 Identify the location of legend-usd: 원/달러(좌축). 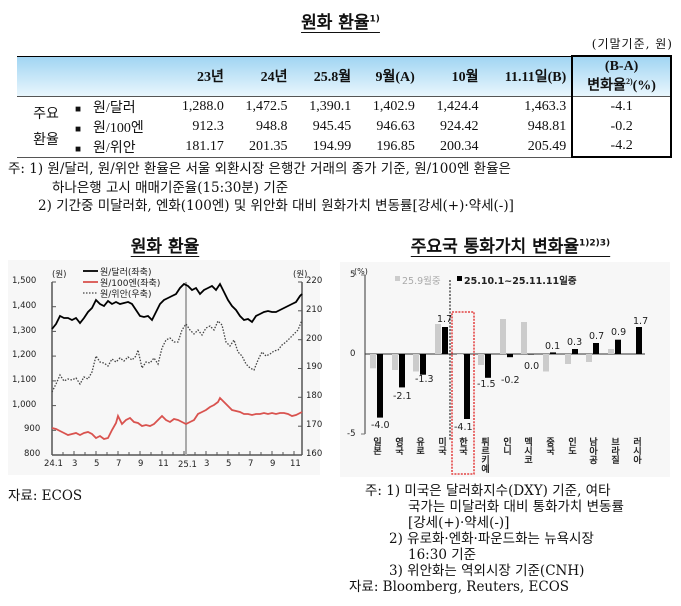
(126, 273).